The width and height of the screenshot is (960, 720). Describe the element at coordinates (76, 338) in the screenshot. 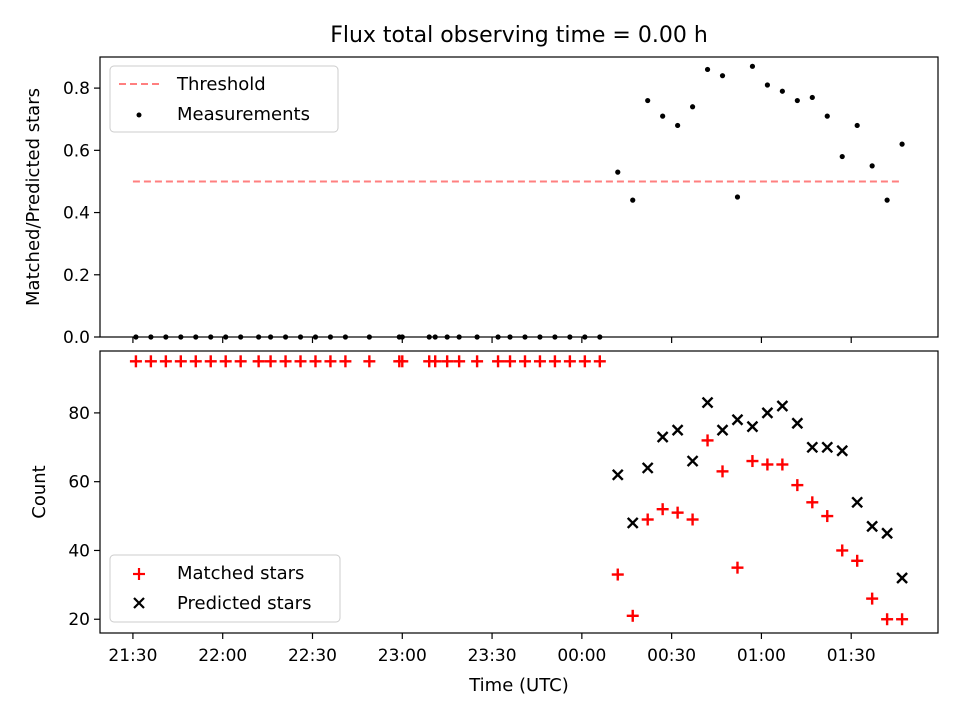

I see `y-tick-label: 0.0` at that location.